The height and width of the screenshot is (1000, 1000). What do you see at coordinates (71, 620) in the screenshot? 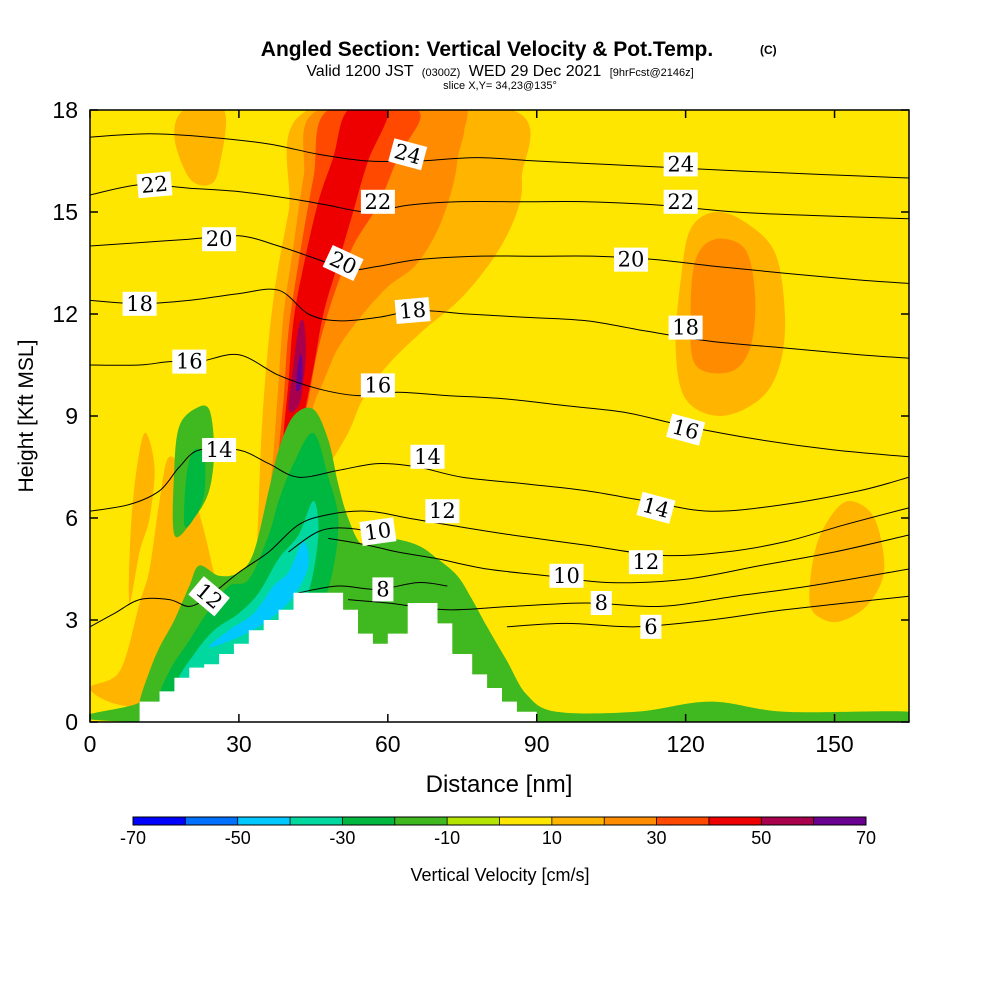
I see `y-tick-label: 3` at bounding box center [71, 620].